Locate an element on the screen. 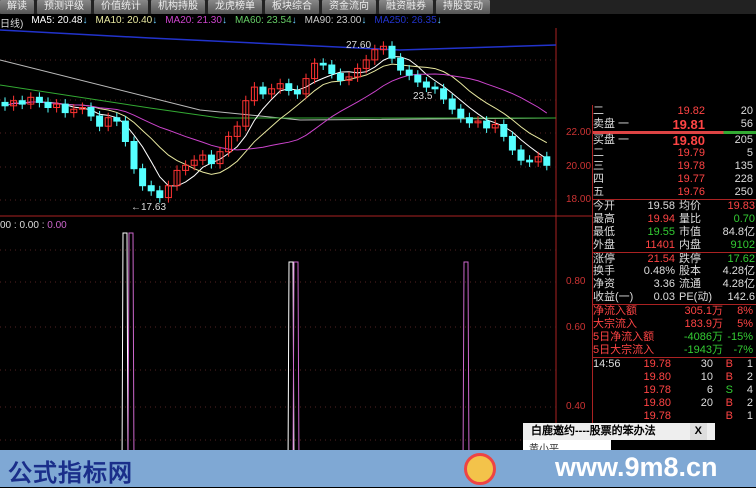  tick-row: 19.80 10 B 2 is located at coordinates (698, 377).